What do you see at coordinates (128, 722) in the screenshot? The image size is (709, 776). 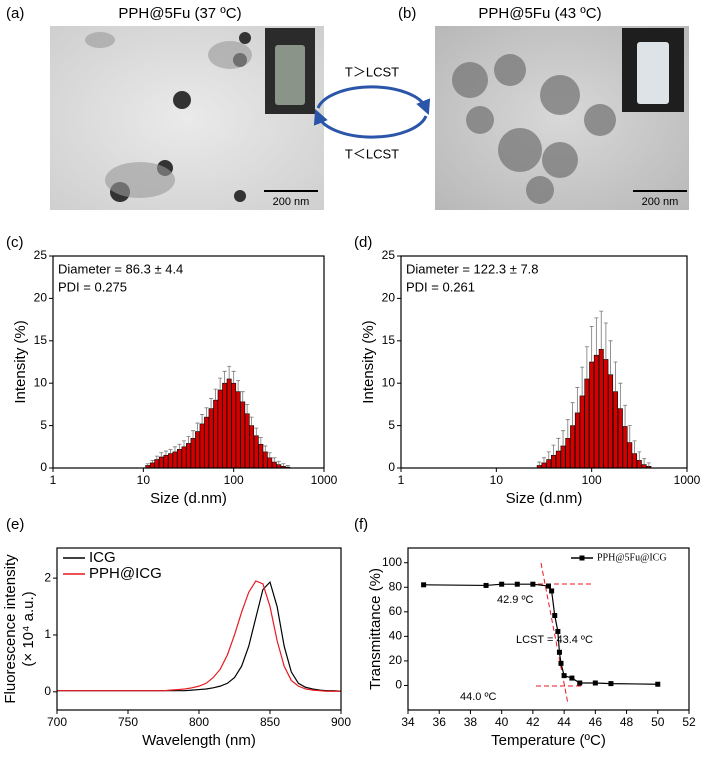 I see `x-tick-label: 750` at bounding box center [128, 722].